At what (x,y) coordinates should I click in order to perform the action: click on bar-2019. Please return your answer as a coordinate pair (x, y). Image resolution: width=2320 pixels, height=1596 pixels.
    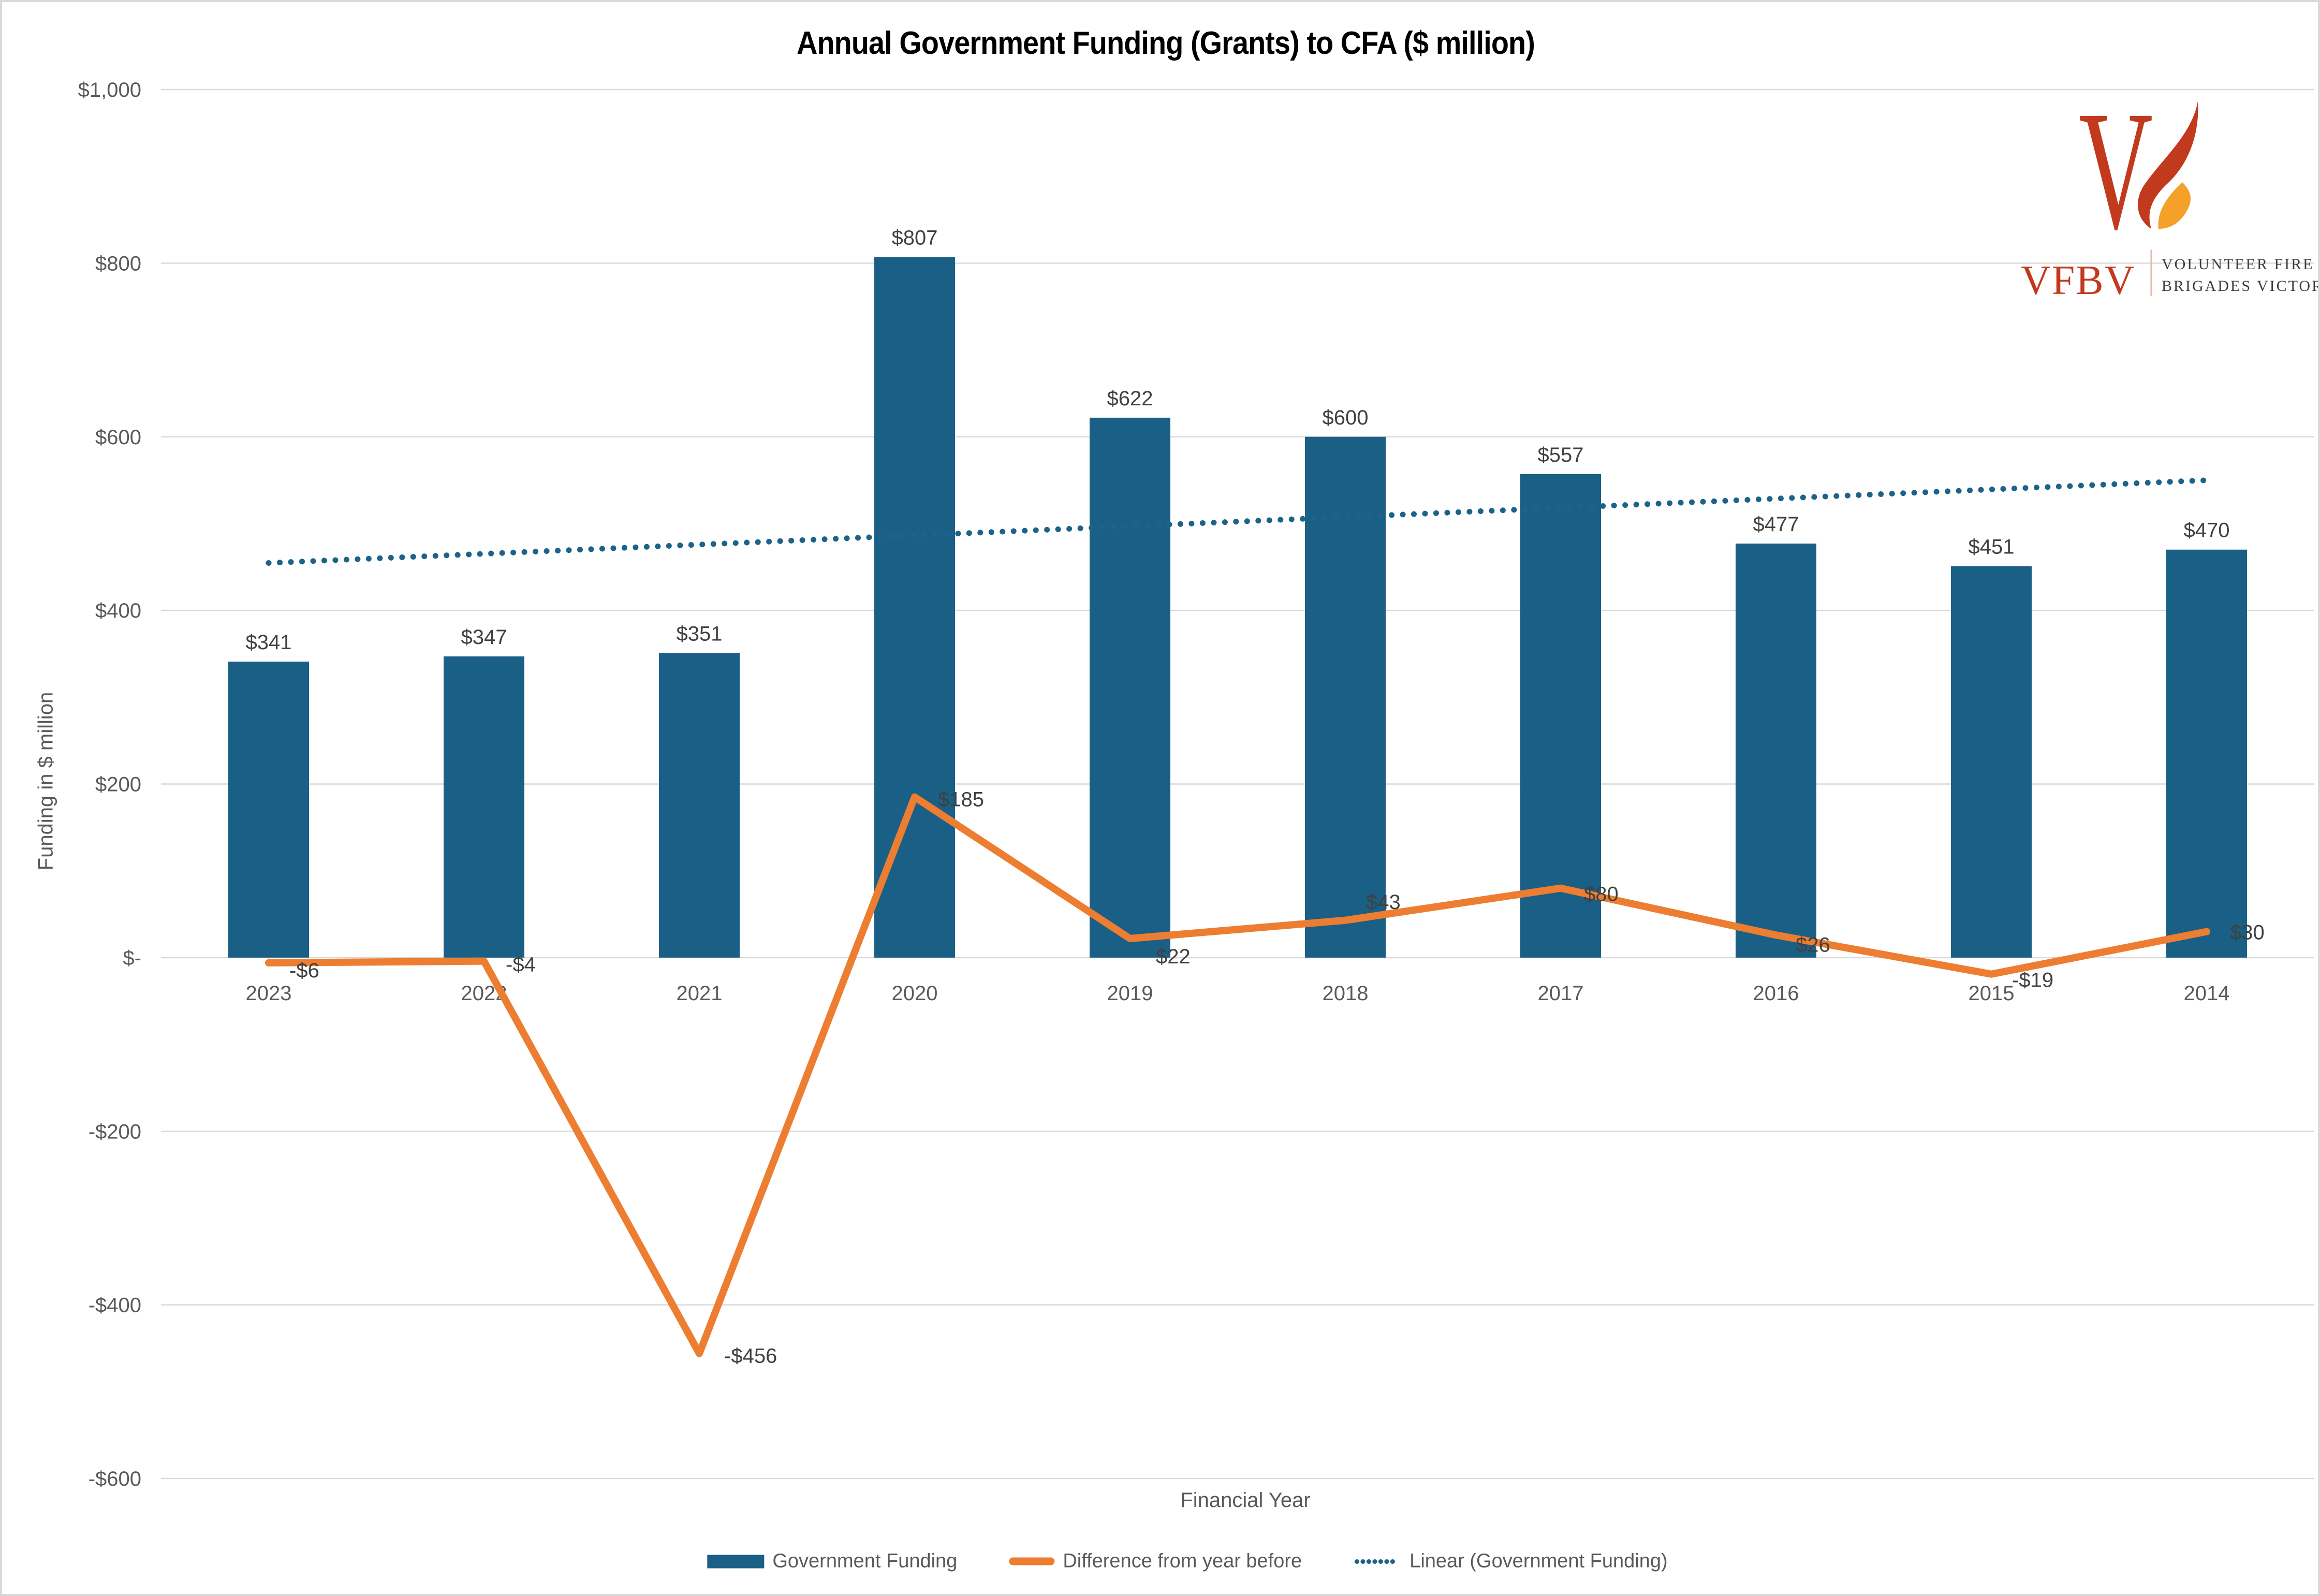
    Looking at the image, I should click on (1130, 687).